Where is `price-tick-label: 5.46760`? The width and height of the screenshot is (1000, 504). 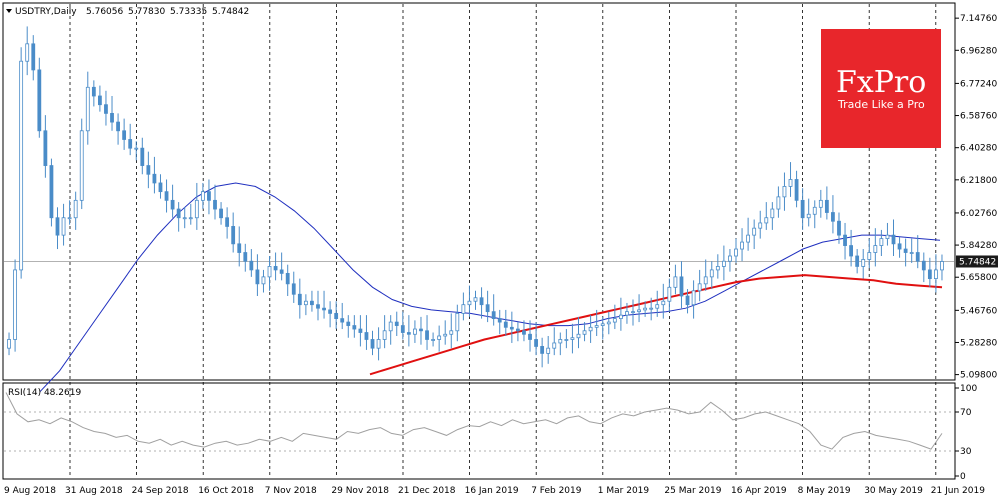 price-tick-label: 5.46760 is located at coordinates (978, 311).